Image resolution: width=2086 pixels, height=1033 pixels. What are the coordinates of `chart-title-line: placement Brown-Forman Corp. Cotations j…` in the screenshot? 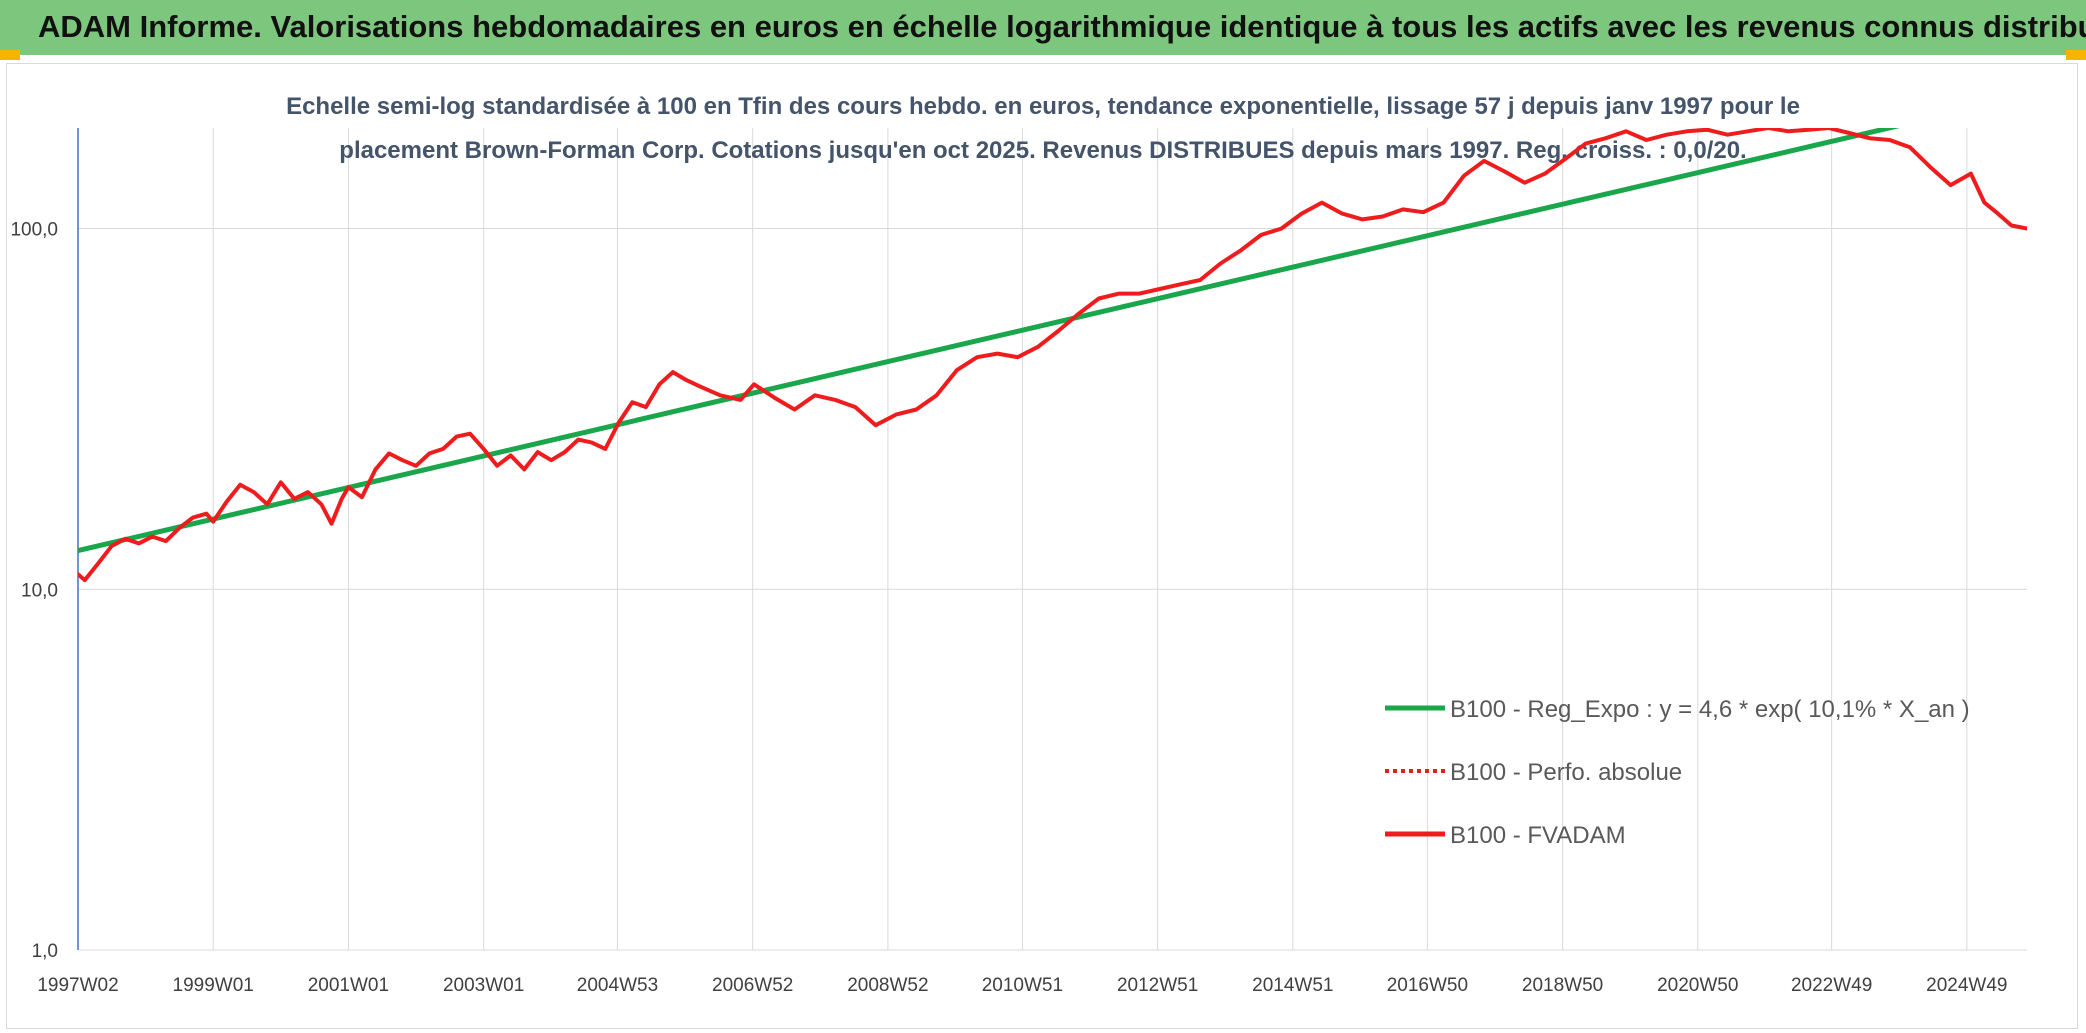 It's located at (1042, 150).